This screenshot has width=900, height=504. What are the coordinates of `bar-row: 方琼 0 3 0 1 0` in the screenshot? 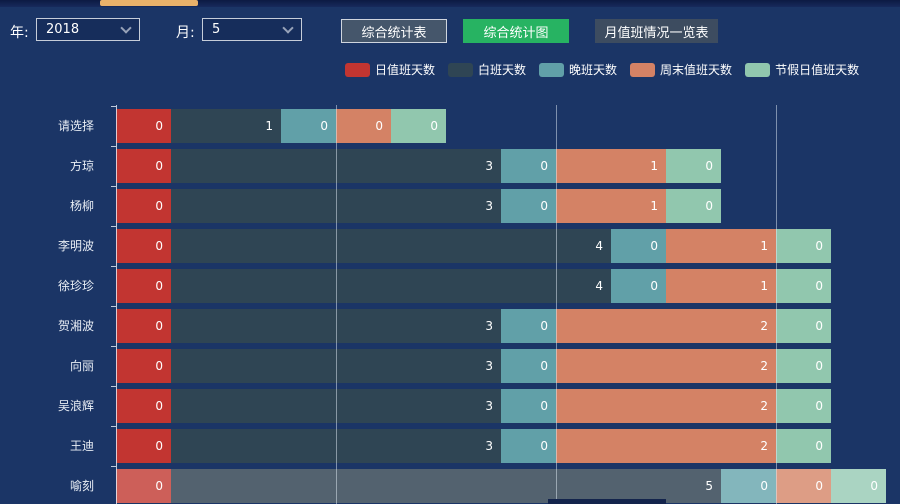 It's located at (450, 166).